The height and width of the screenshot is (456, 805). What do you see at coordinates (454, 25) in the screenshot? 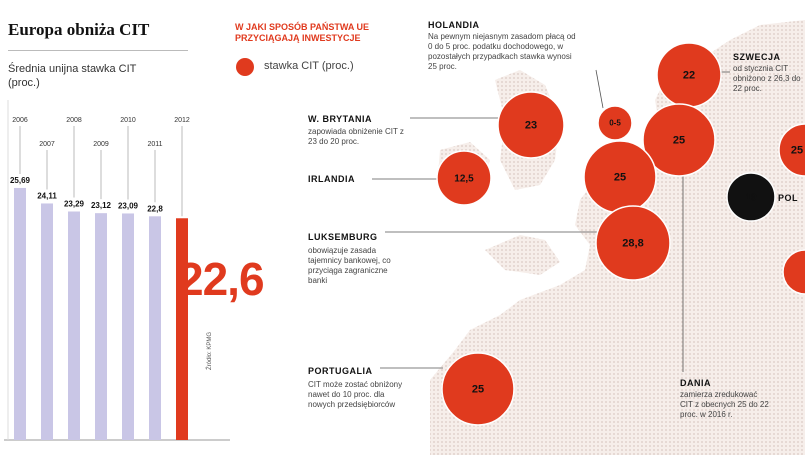
I see `country-name-holandia: HOLANDIA` at bounding box center [454, 25].